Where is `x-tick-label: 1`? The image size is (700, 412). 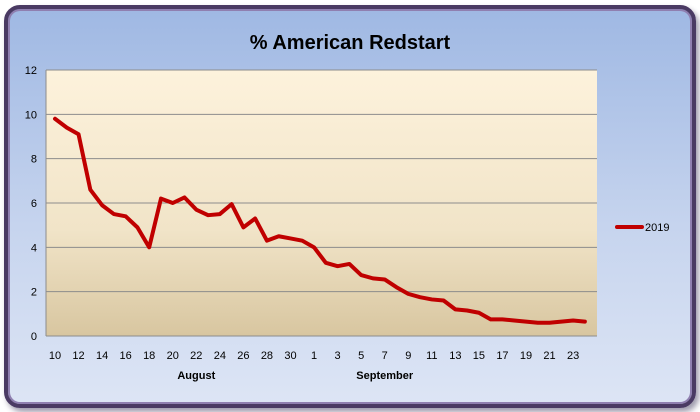
x-tick-label: 1 is located at coordinates (314, 356).